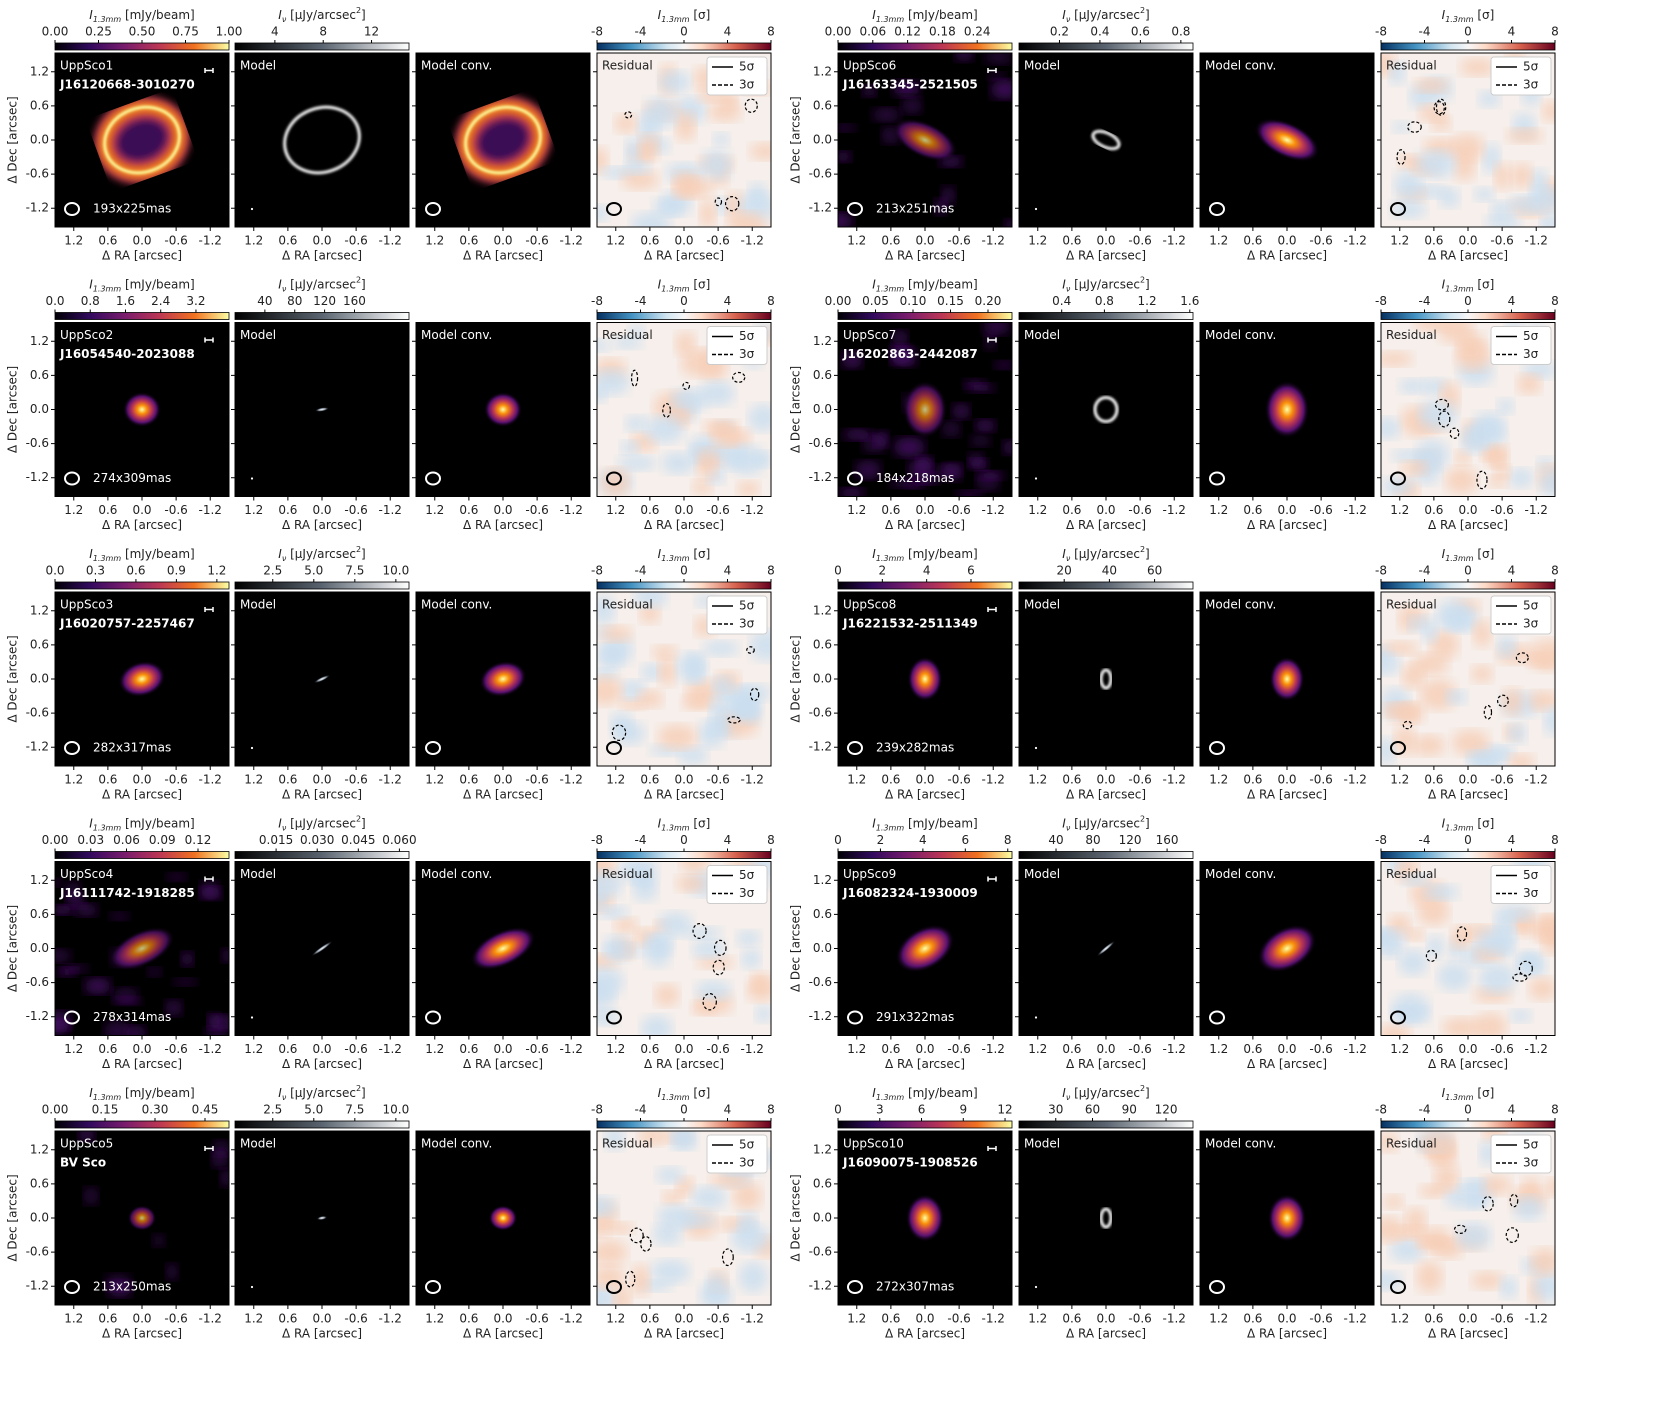  What do you see at coordinates (158, 1093) in the screenshot?
I see `label-unit: [mJy/beam]` at bounding box center [158, 1093].